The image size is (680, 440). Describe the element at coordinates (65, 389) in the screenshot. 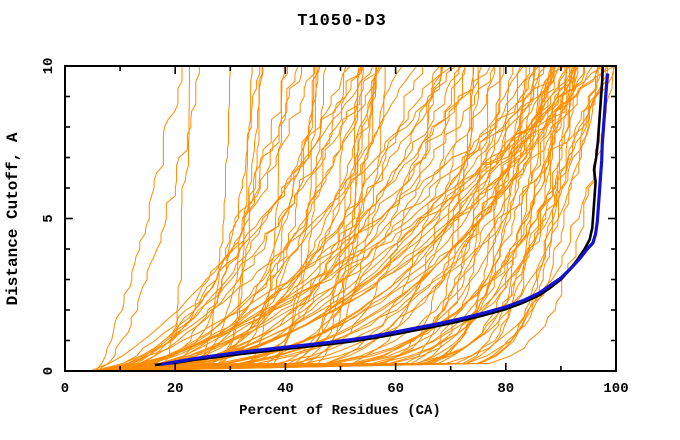

I see `x-tick-label: 0` at that location.